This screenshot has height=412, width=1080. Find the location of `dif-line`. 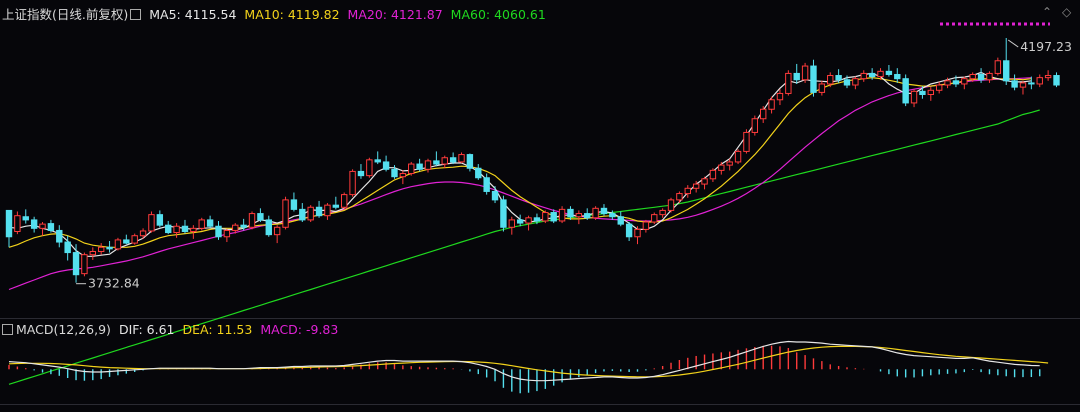

dif-line is located at coordinates (524, 361).